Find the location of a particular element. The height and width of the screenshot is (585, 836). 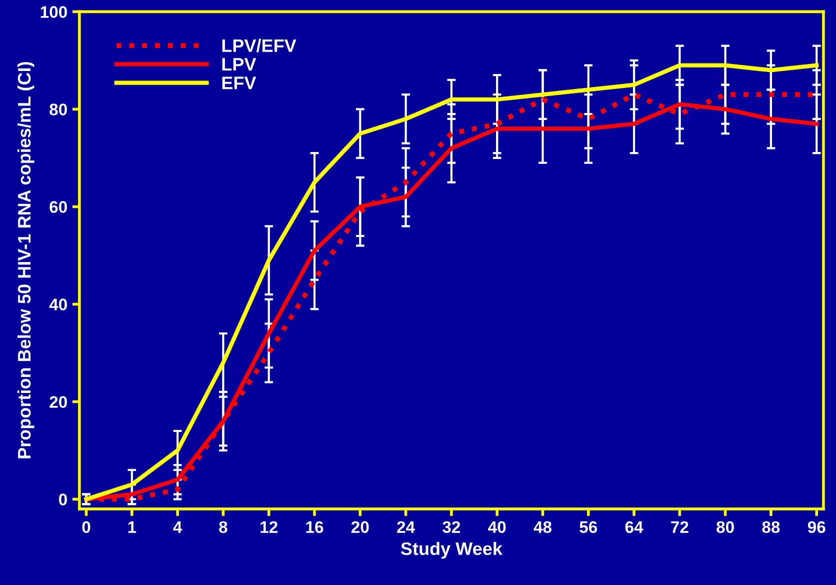

x-tick-label: 64 is located at coordinates (634, 527).